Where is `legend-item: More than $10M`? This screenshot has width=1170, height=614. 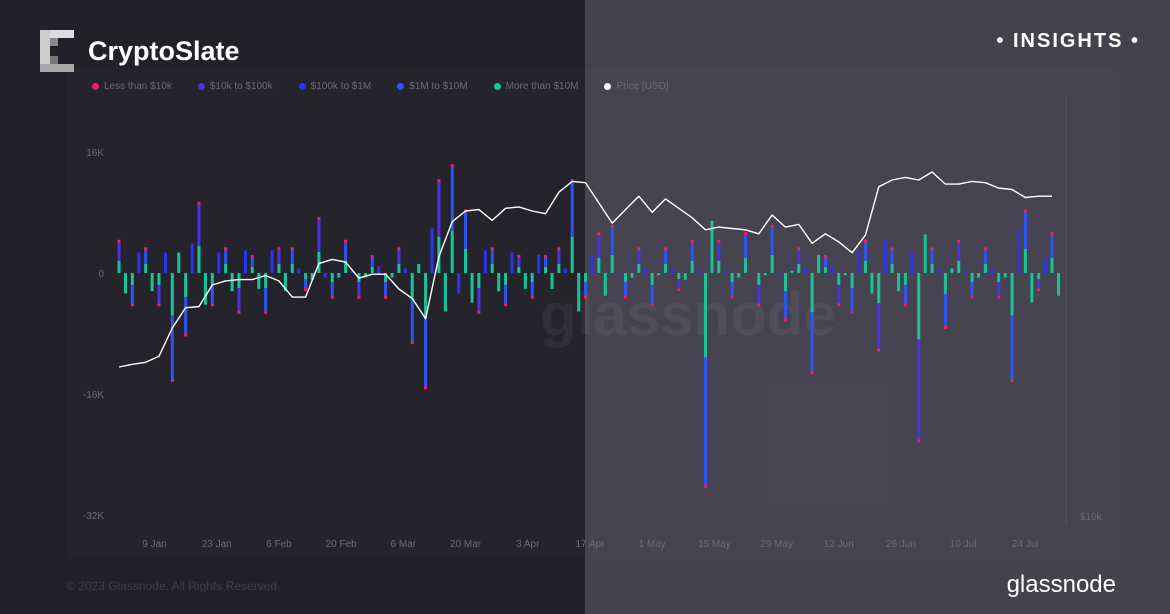 legend-item: More than $10M is located at coordinates (535, 86).